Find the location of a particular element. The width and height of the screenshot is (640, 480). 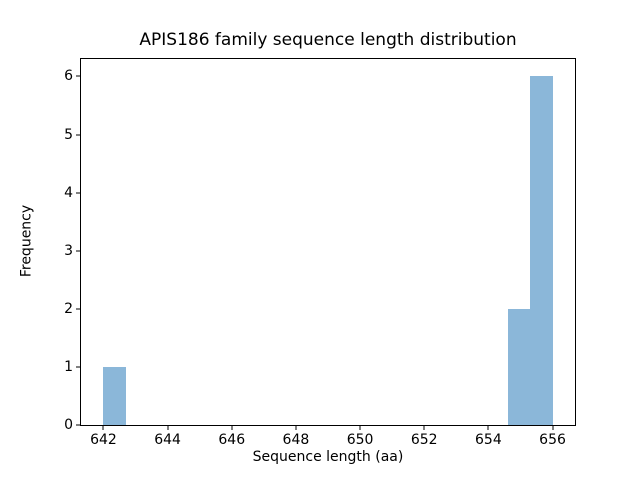

y-tick-label: 6 is located at coordinates (68, 76).